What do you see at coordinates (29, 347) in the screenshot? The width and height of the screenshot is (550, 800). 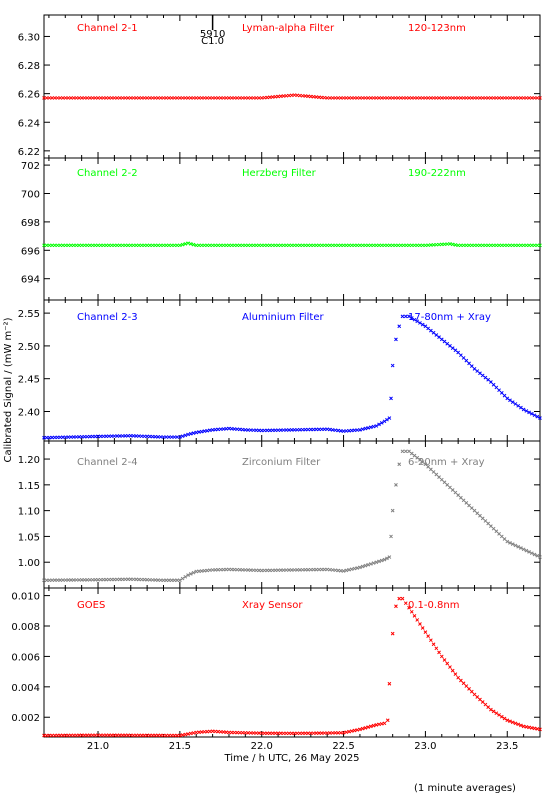 I see `y-tick-label: 2.50` at bounding box center [29, 347].